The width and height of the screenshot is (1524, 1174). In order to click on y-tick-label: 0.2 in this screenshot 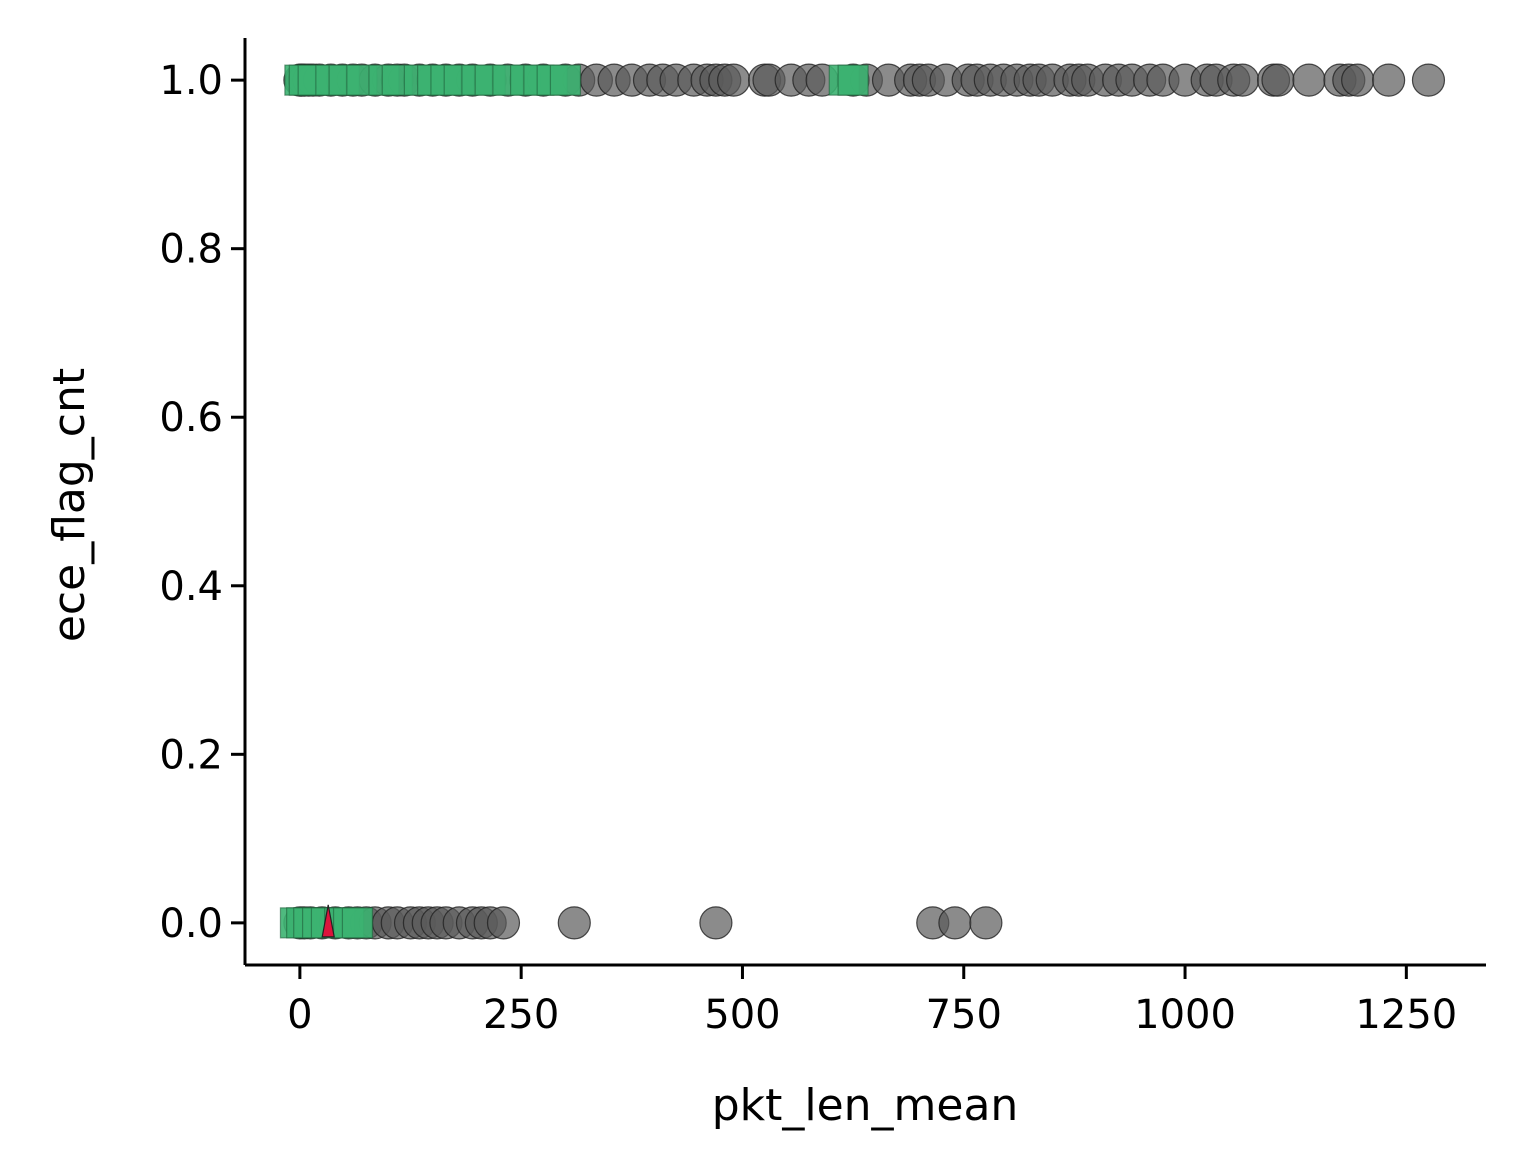, I will do `click(191, 755)`.